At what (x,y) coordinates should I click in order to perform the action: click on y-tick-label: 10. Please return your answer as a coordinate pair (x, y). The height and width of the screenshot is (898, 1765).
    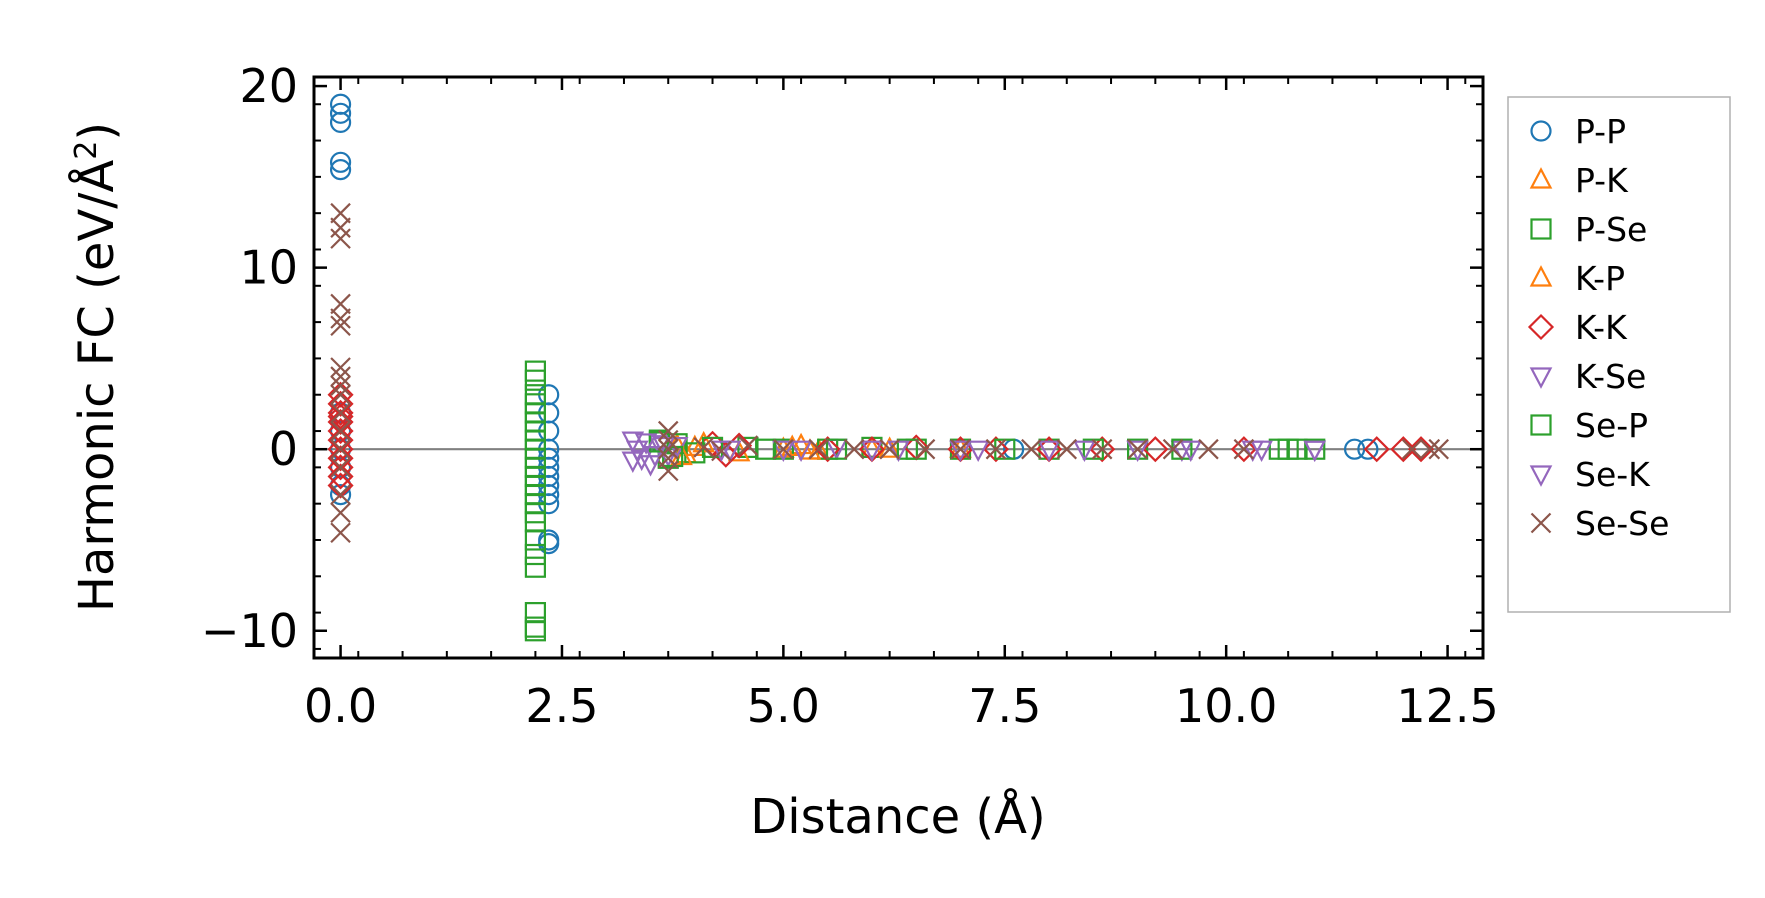
    Looking at the image, I should click on (268, 268).